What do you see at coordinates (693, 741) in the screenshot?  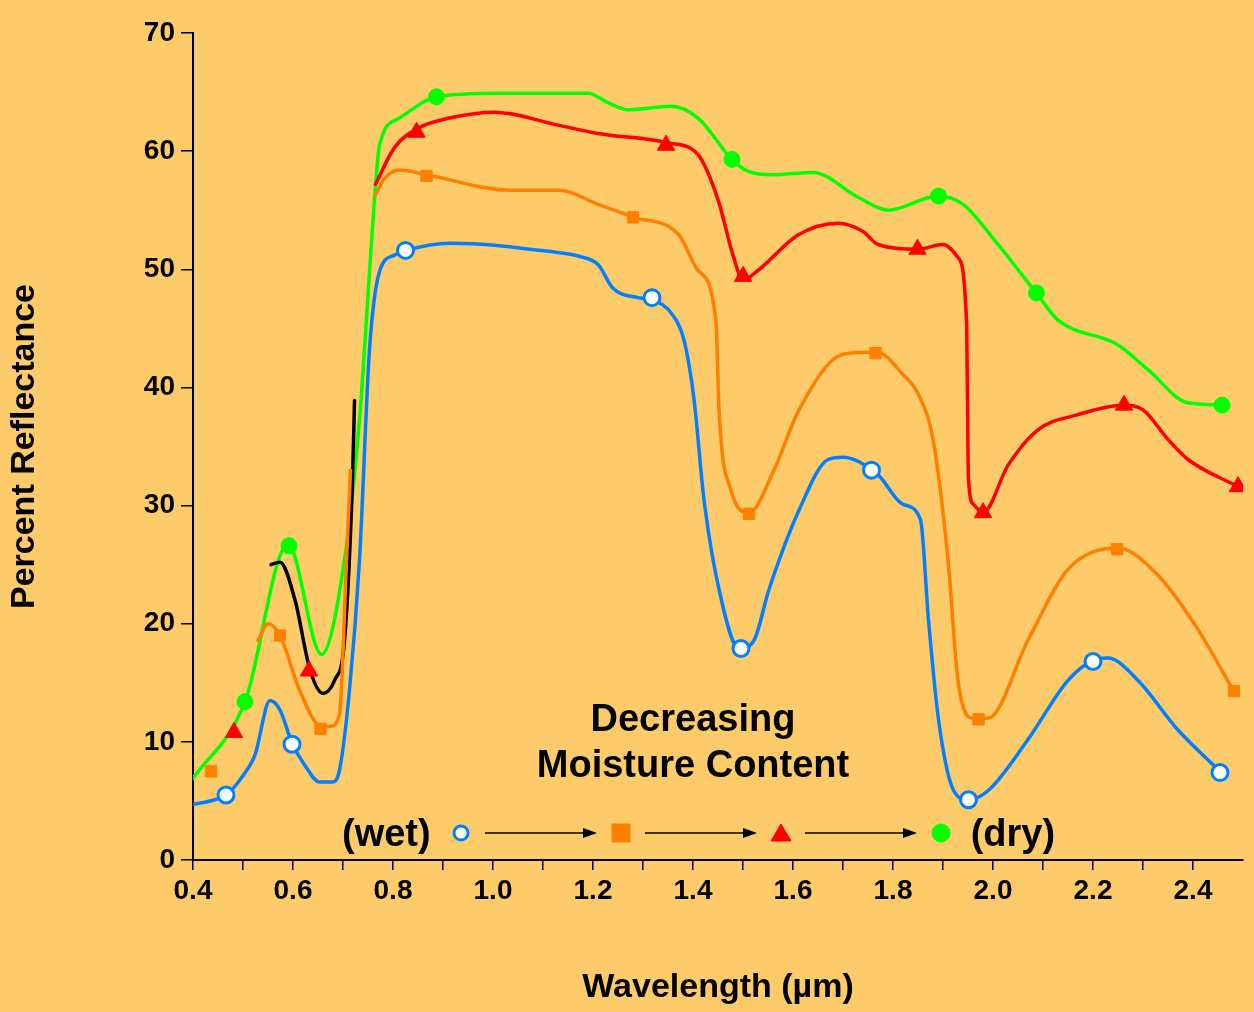 I see `legend-title: Decreasing Moisture Content` at bounding box center [693, 741].